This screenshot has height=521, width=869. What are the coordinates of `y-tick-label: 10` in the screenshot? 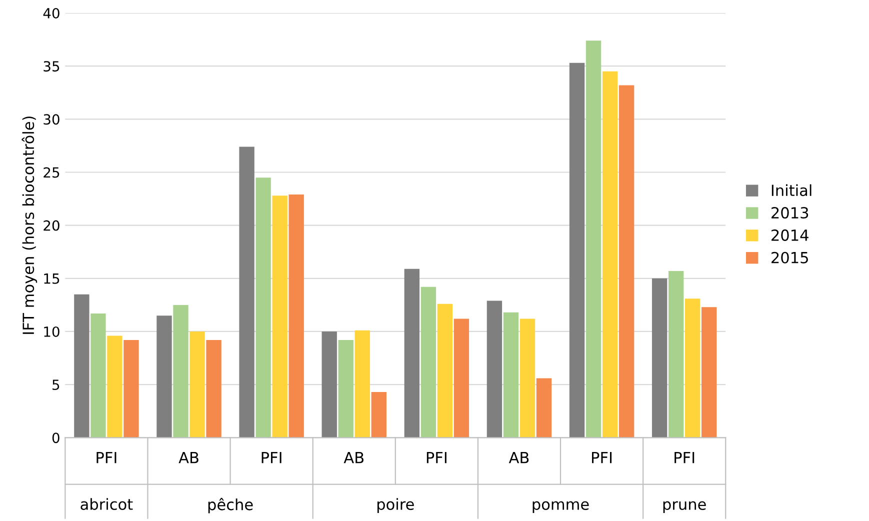 It's located at (52, 331).